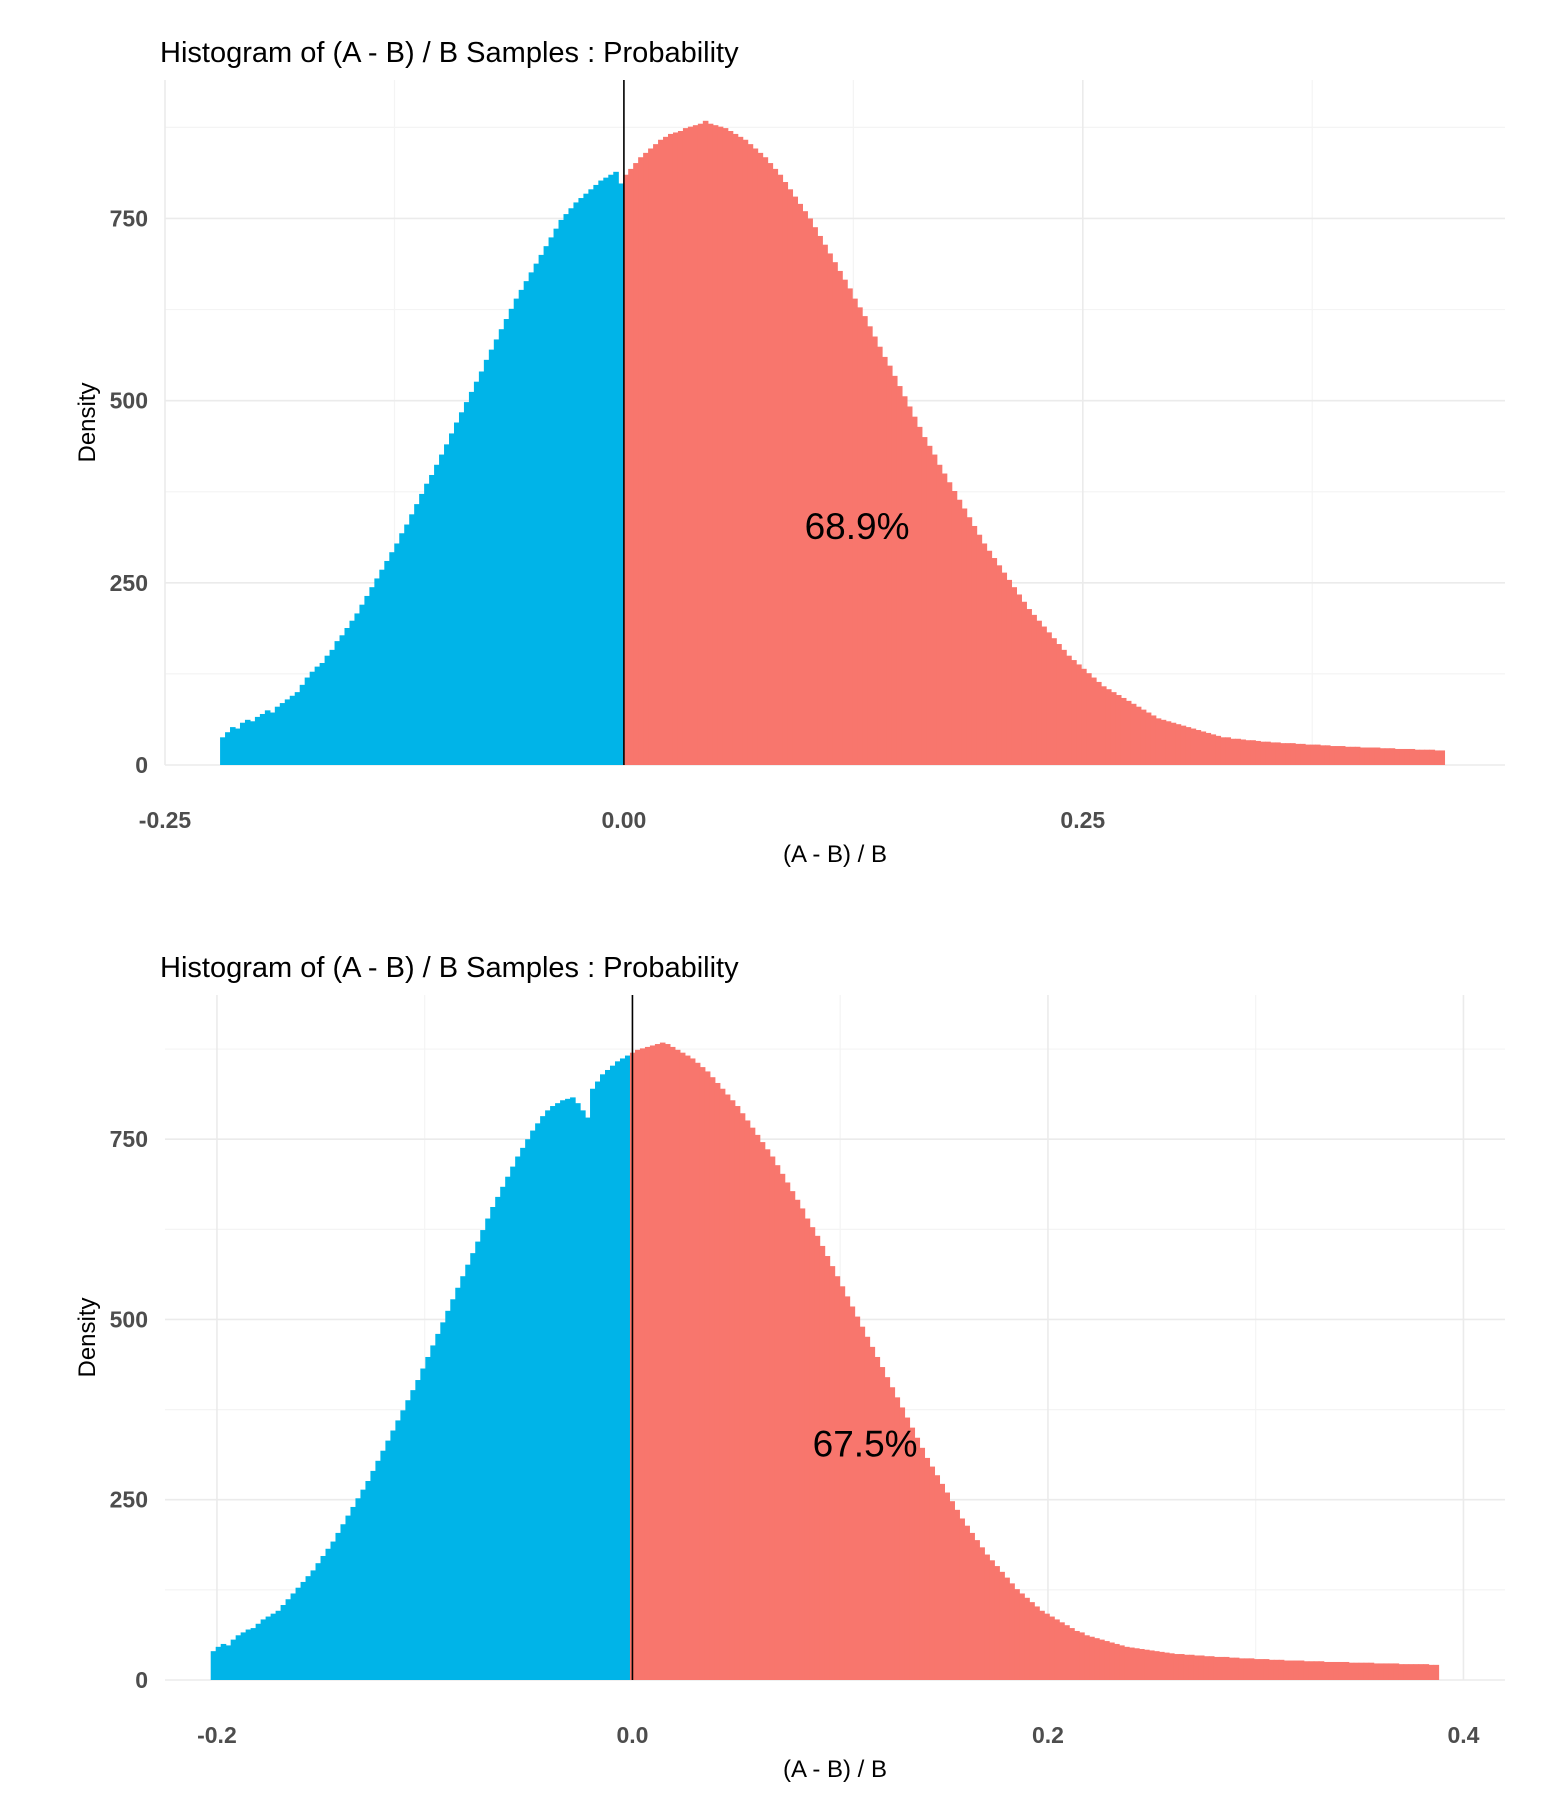 Image resolution: width=1556 pixels, height=1816 pixels. Describe the element at coordinates (1082, 820) in the screenshot. I see `x-tick-label: 0.25` at that location.